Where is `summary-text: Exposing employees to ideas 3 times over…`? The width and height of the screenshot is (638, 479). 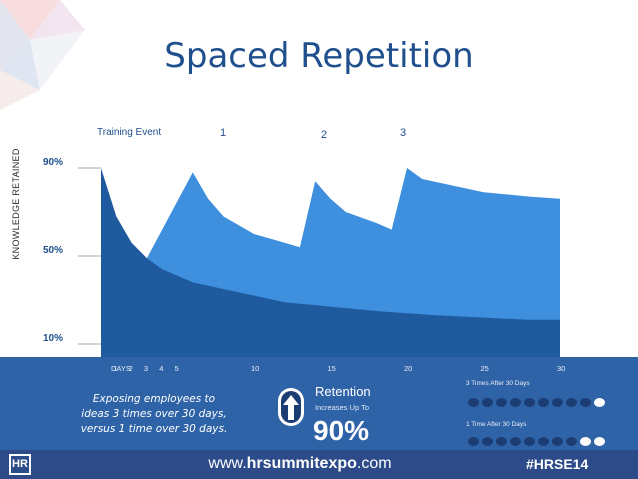
summary-text: Exposing employees to ideas 3 times over… is located at coordinates (154, 414).